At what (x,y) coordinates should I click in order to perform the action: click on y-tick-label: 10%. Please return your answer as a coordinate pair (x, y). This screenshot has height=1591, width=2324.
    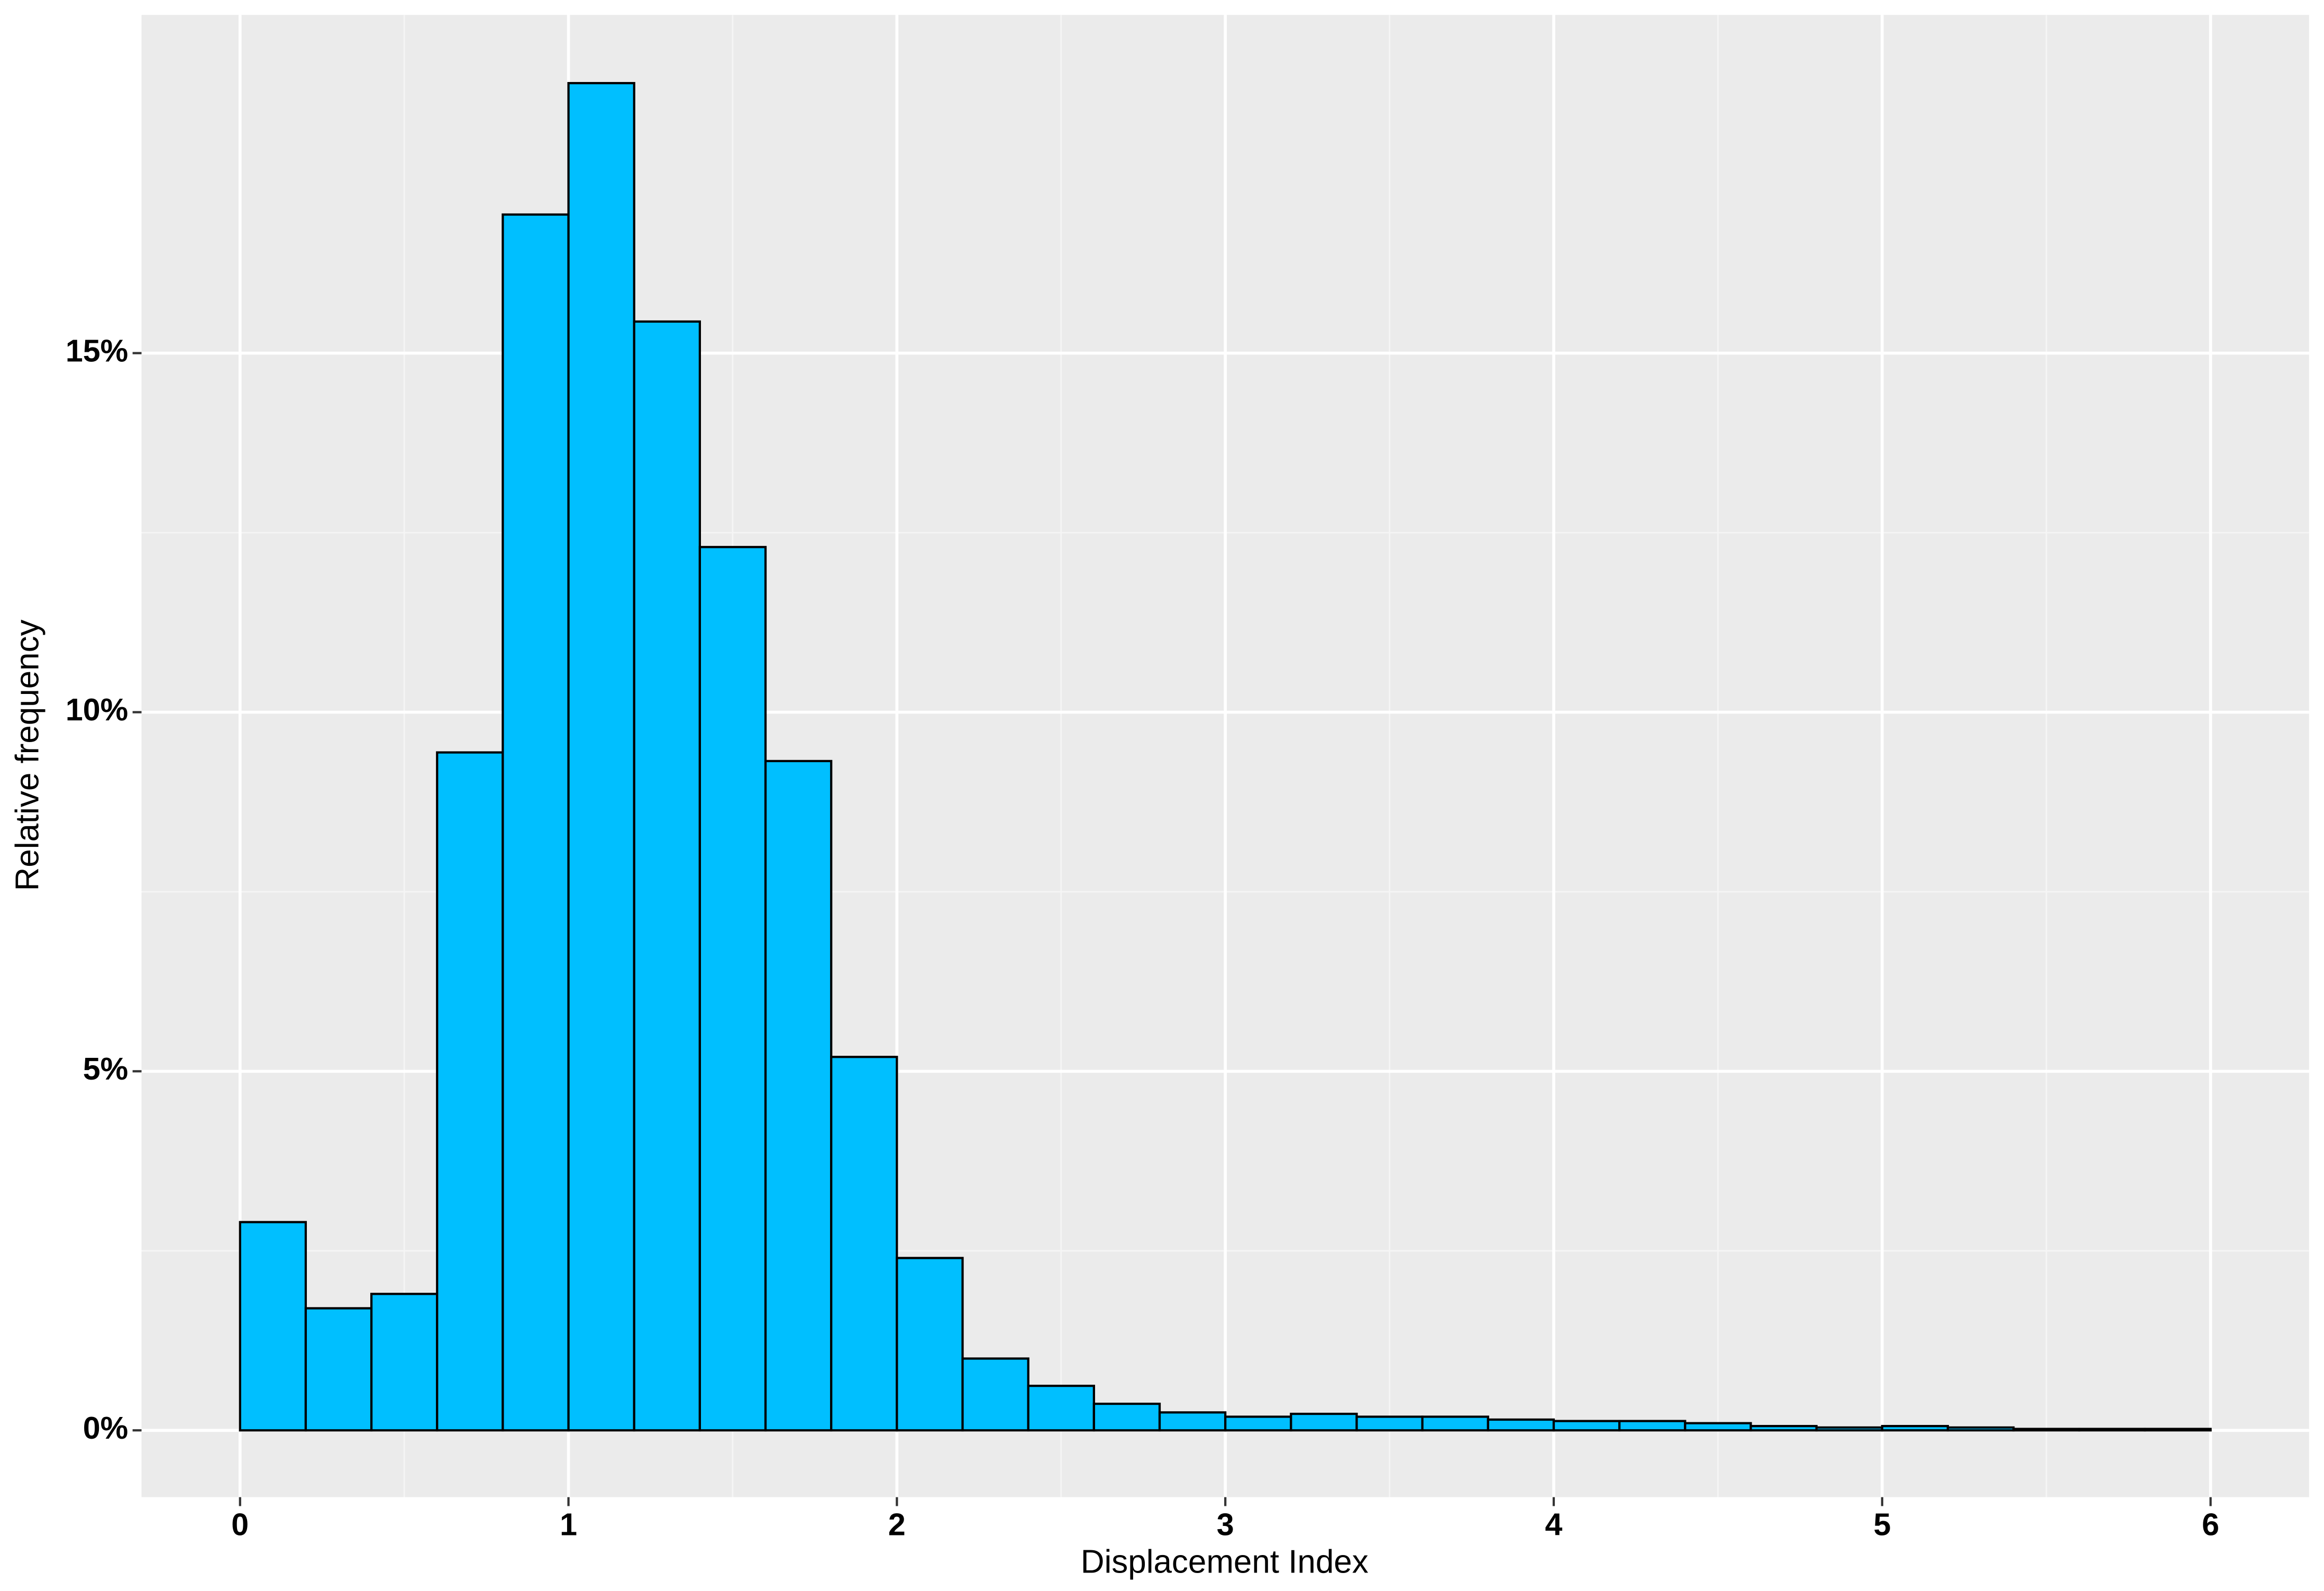
    Looking at the image, I should click on (97, 709).